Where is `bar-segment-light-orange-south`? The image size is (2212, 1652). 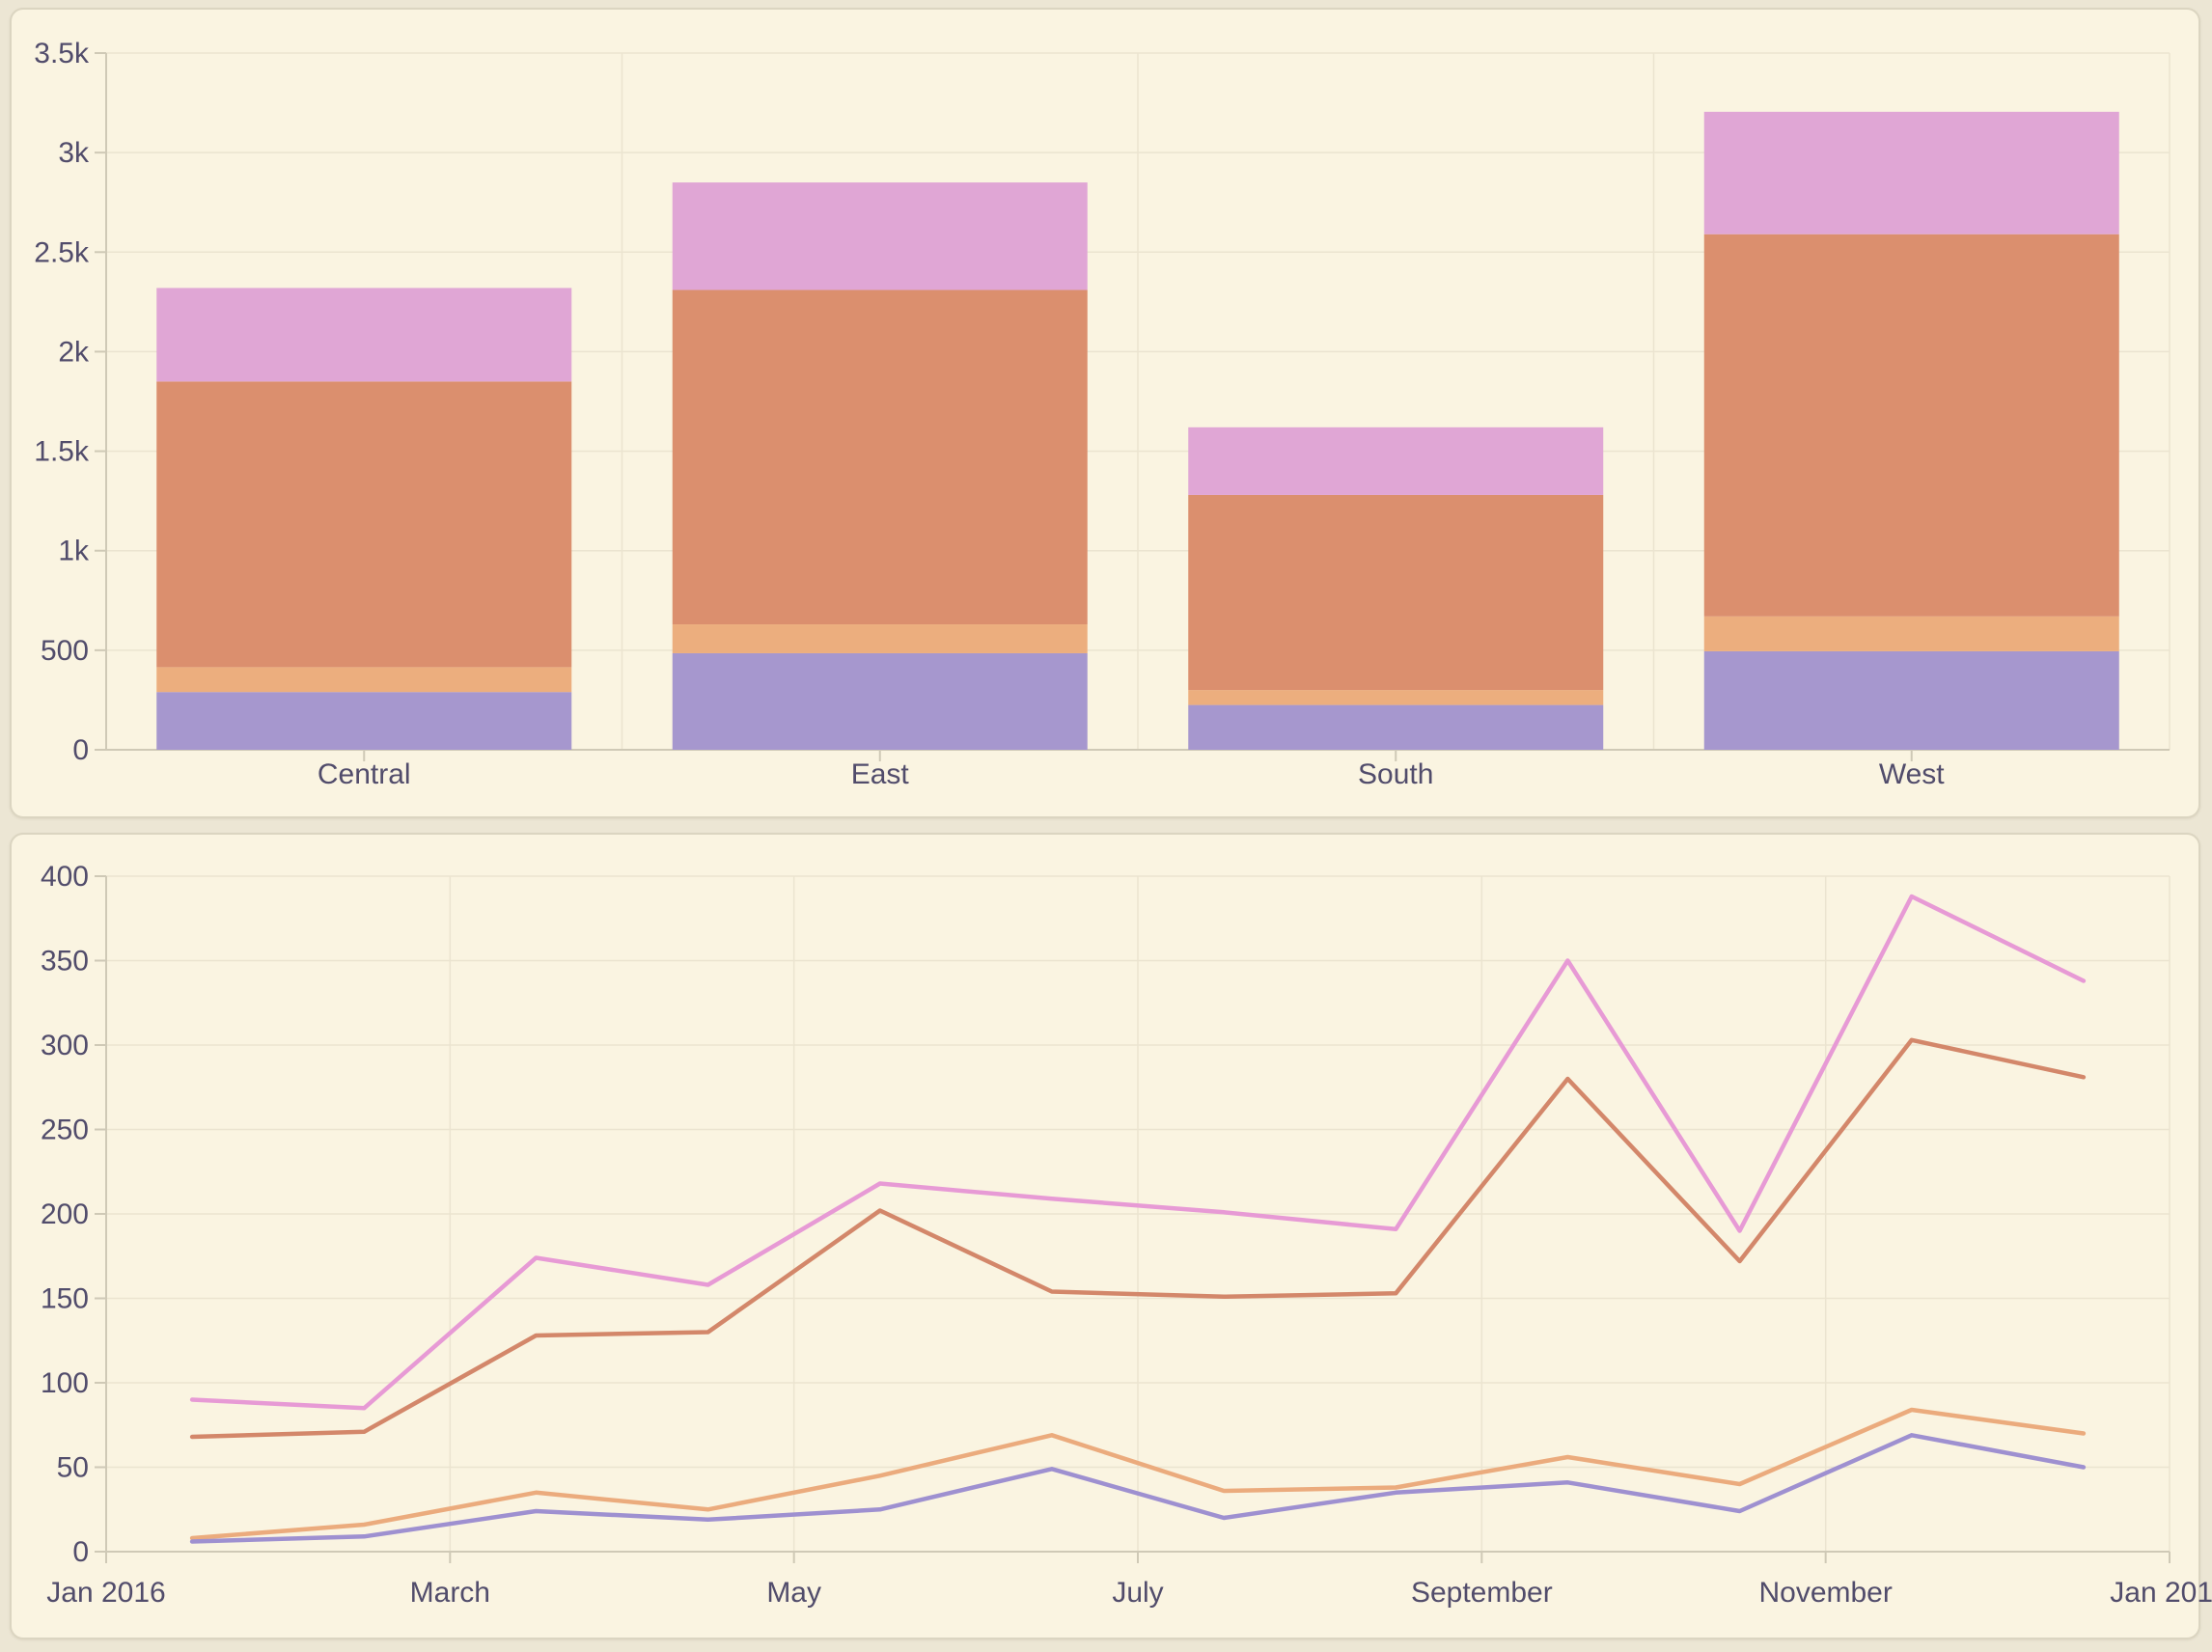
bar-segment-light-orange-south is located at coordinates (1396, 697).